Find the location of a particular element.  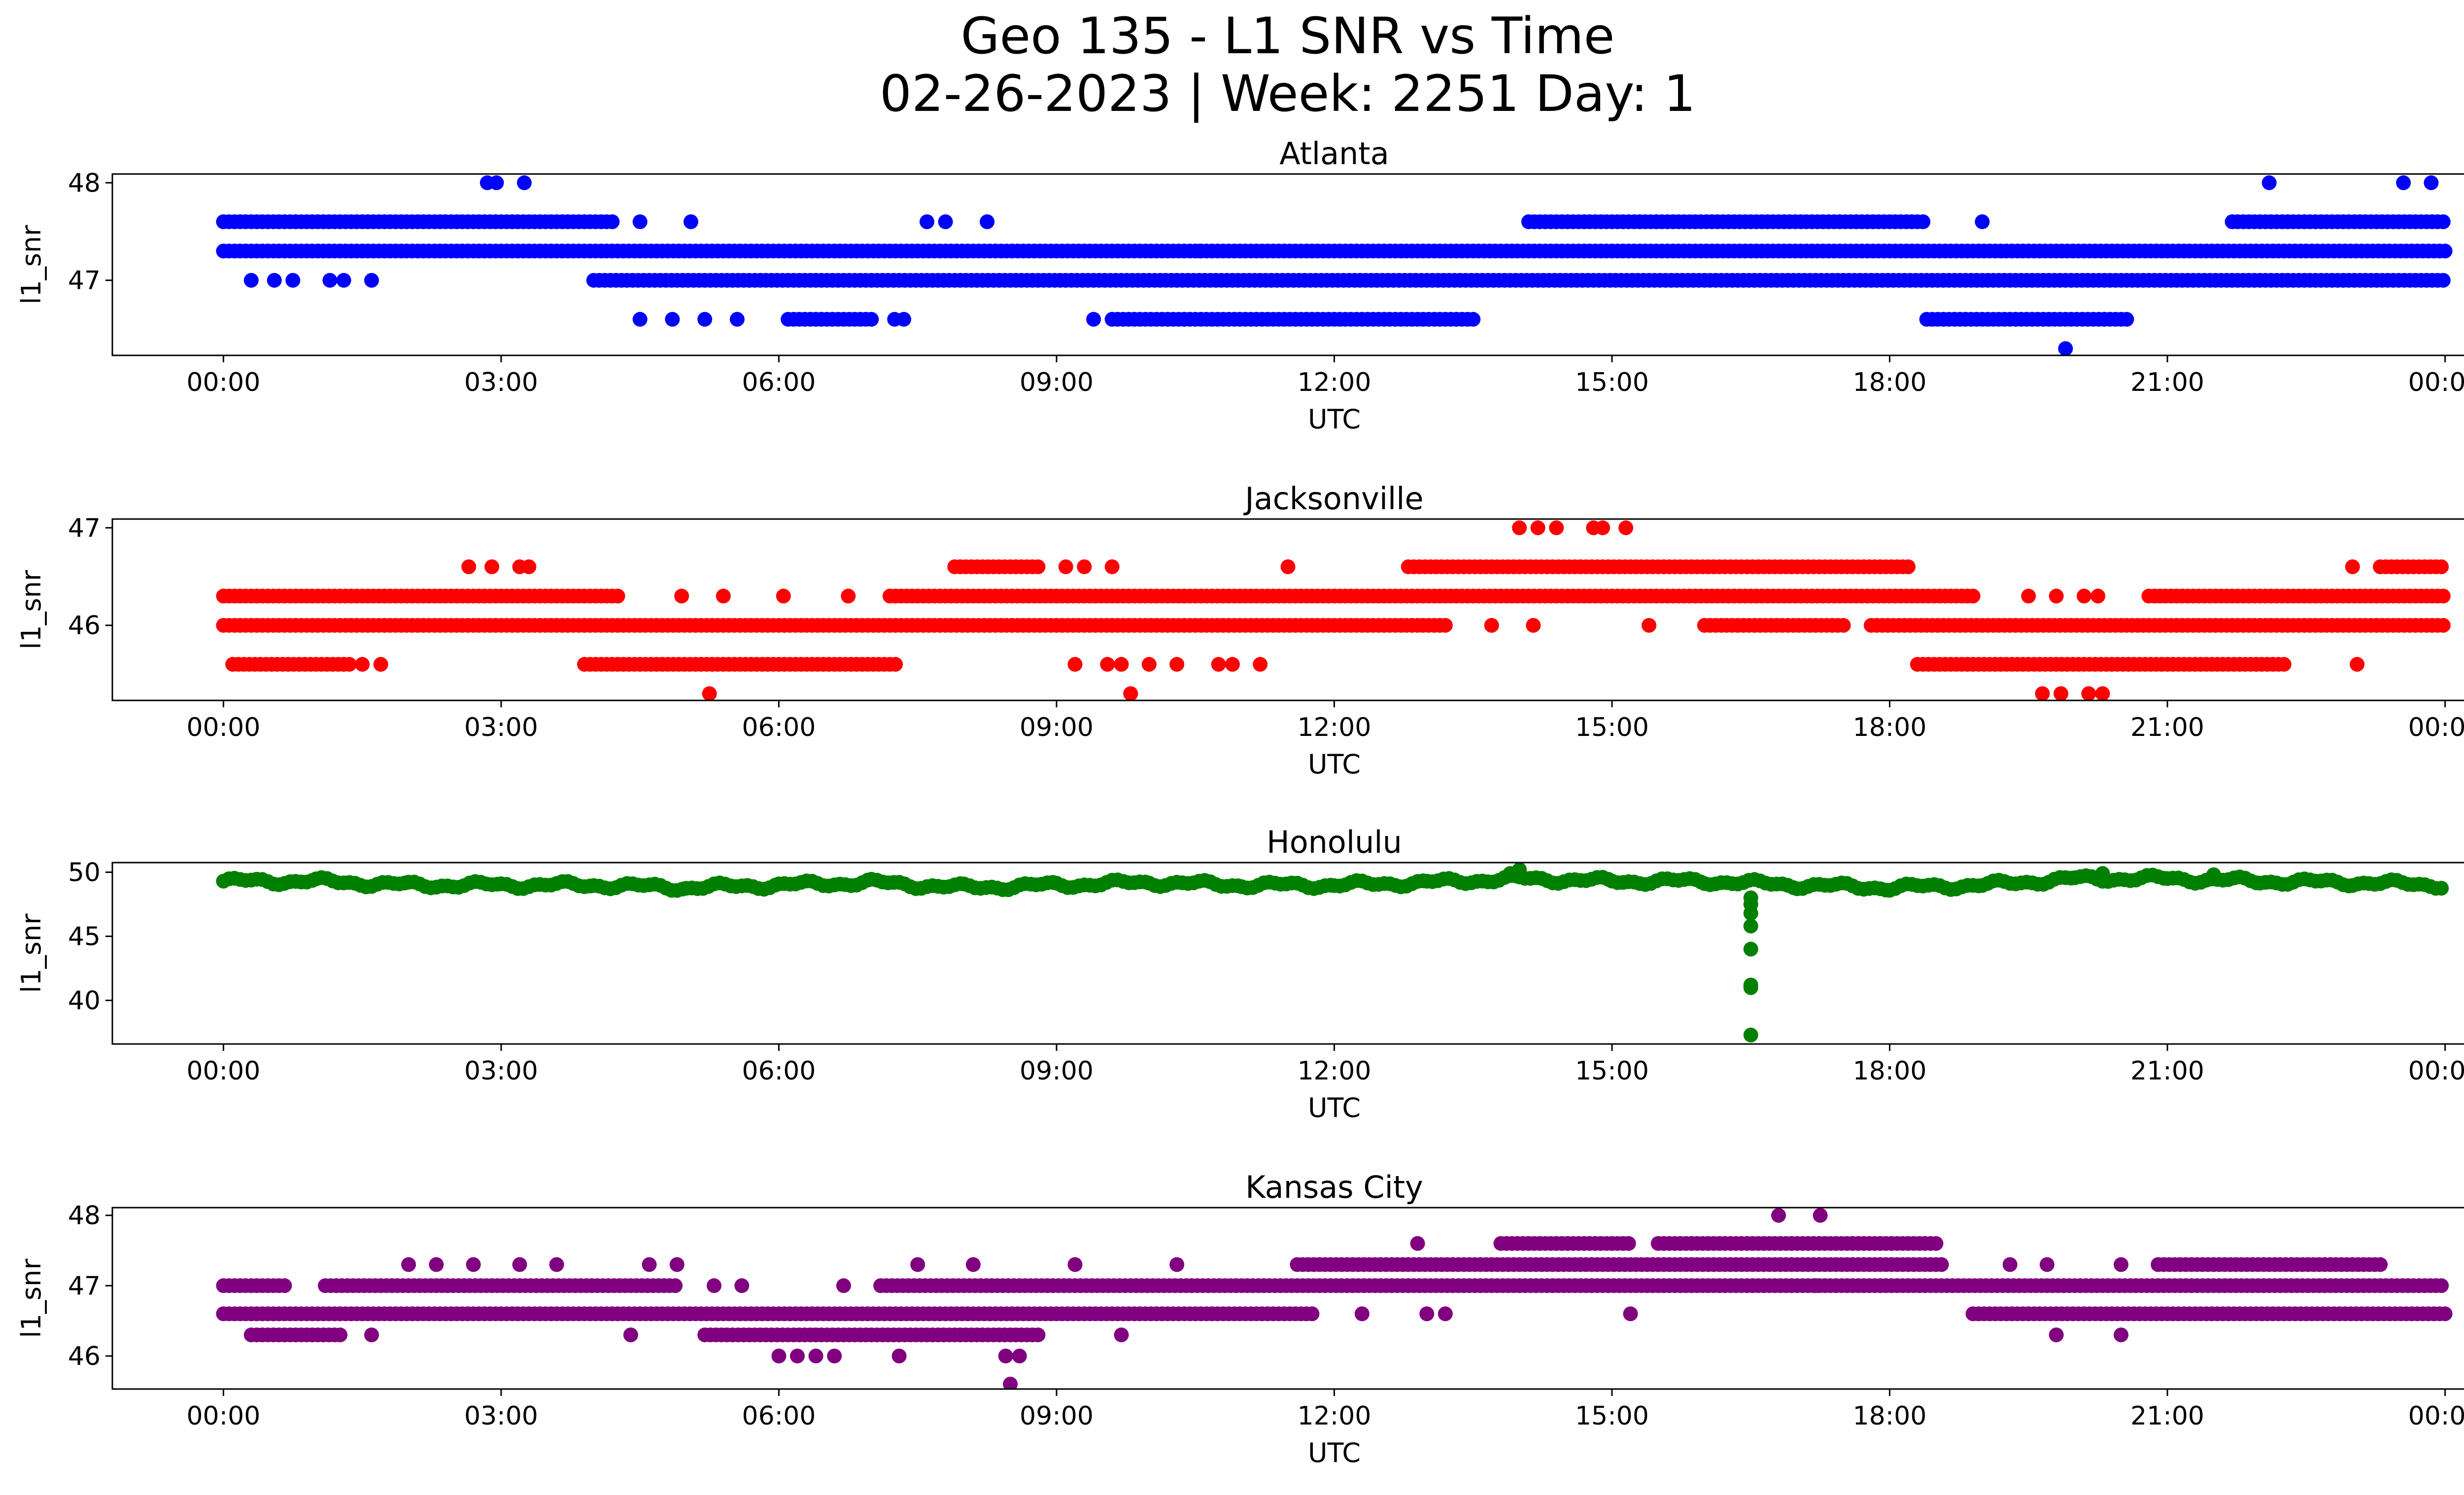

y-tick-label: 45 is located at coordinates (84, 937).